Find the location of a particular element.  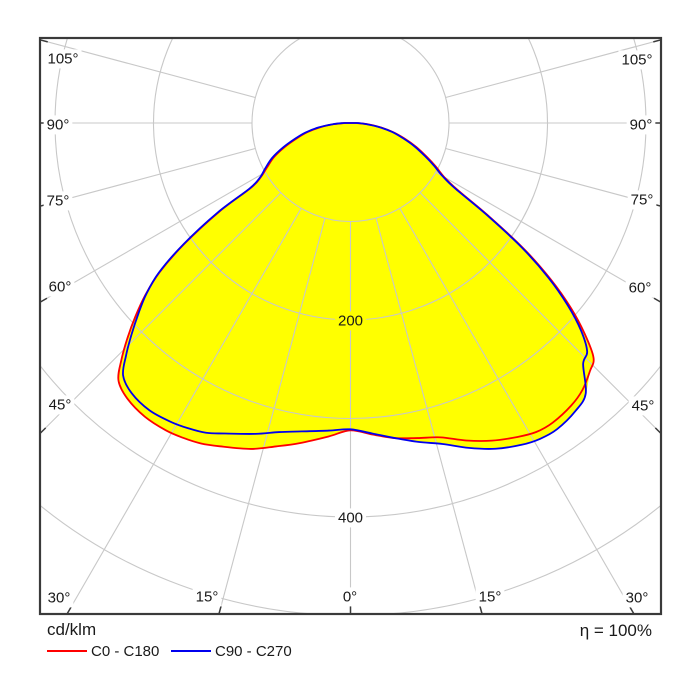

grid-ray--45 is located at coordinates (161, 313).